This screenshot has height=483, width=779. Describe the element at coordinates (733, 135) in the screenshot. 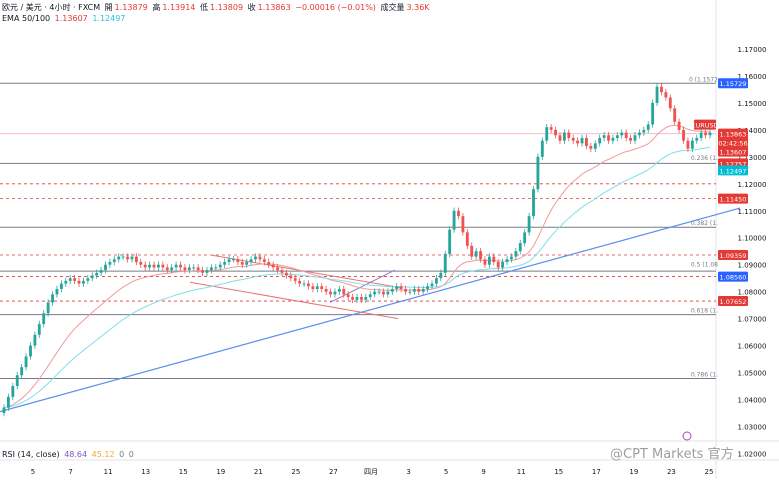

I see `price-tag-label: 1.13863` at that location.